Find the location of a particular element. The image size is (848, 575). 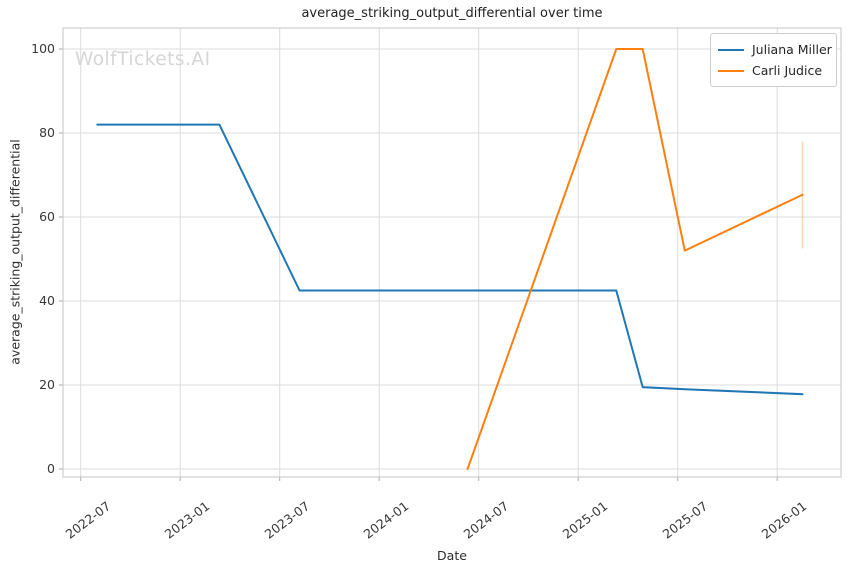

legend-label: Carli Judice is located at coordinates (787, 70).